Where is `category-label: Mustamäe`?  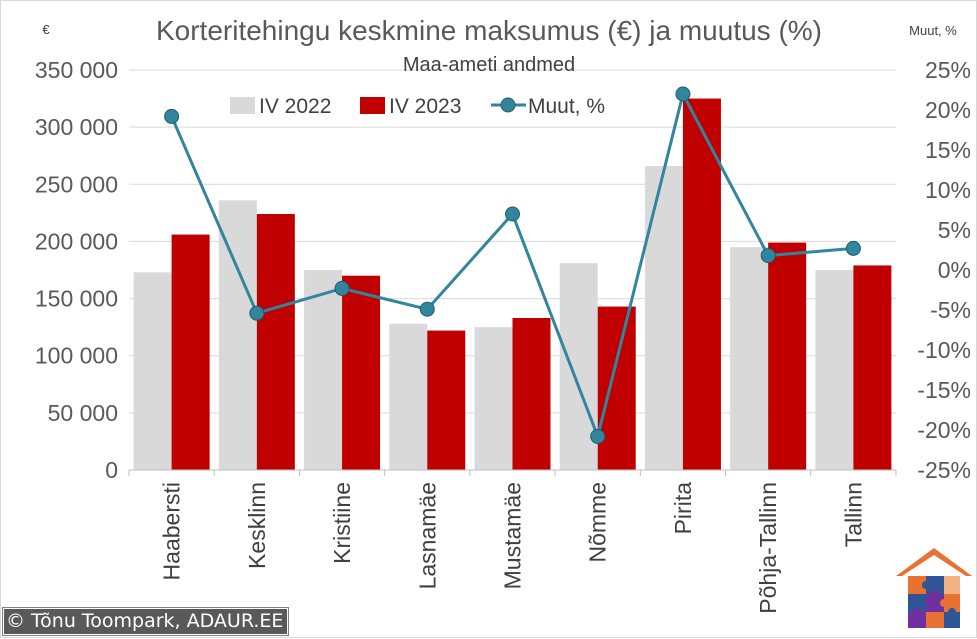 category-label: Mustamäe is located at coordinates (513, 535).